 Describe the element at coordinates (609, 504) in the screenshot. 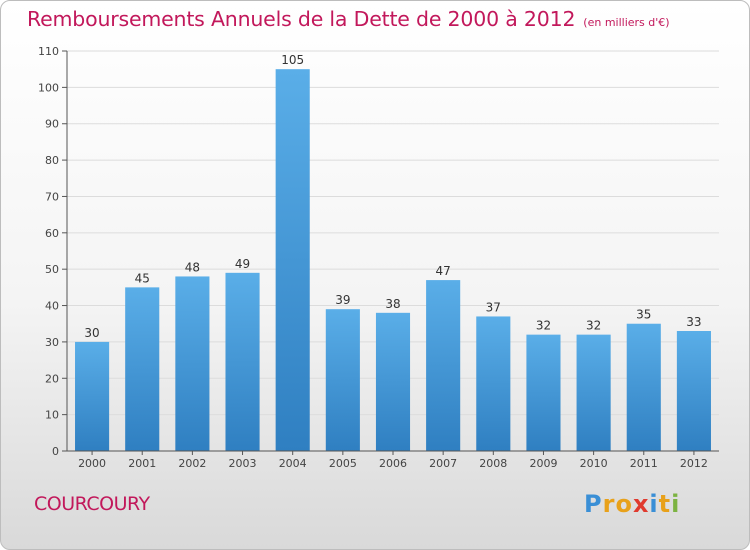

I see `logo-letter: r` at that location.